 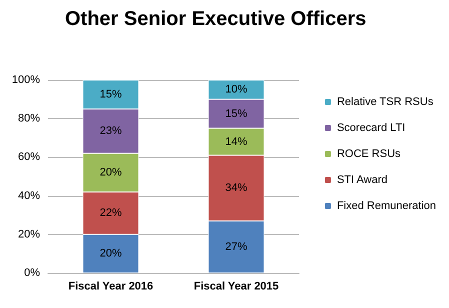 I want to click on legend-label: Fixed Remuneration, so click(x=386, y=206).